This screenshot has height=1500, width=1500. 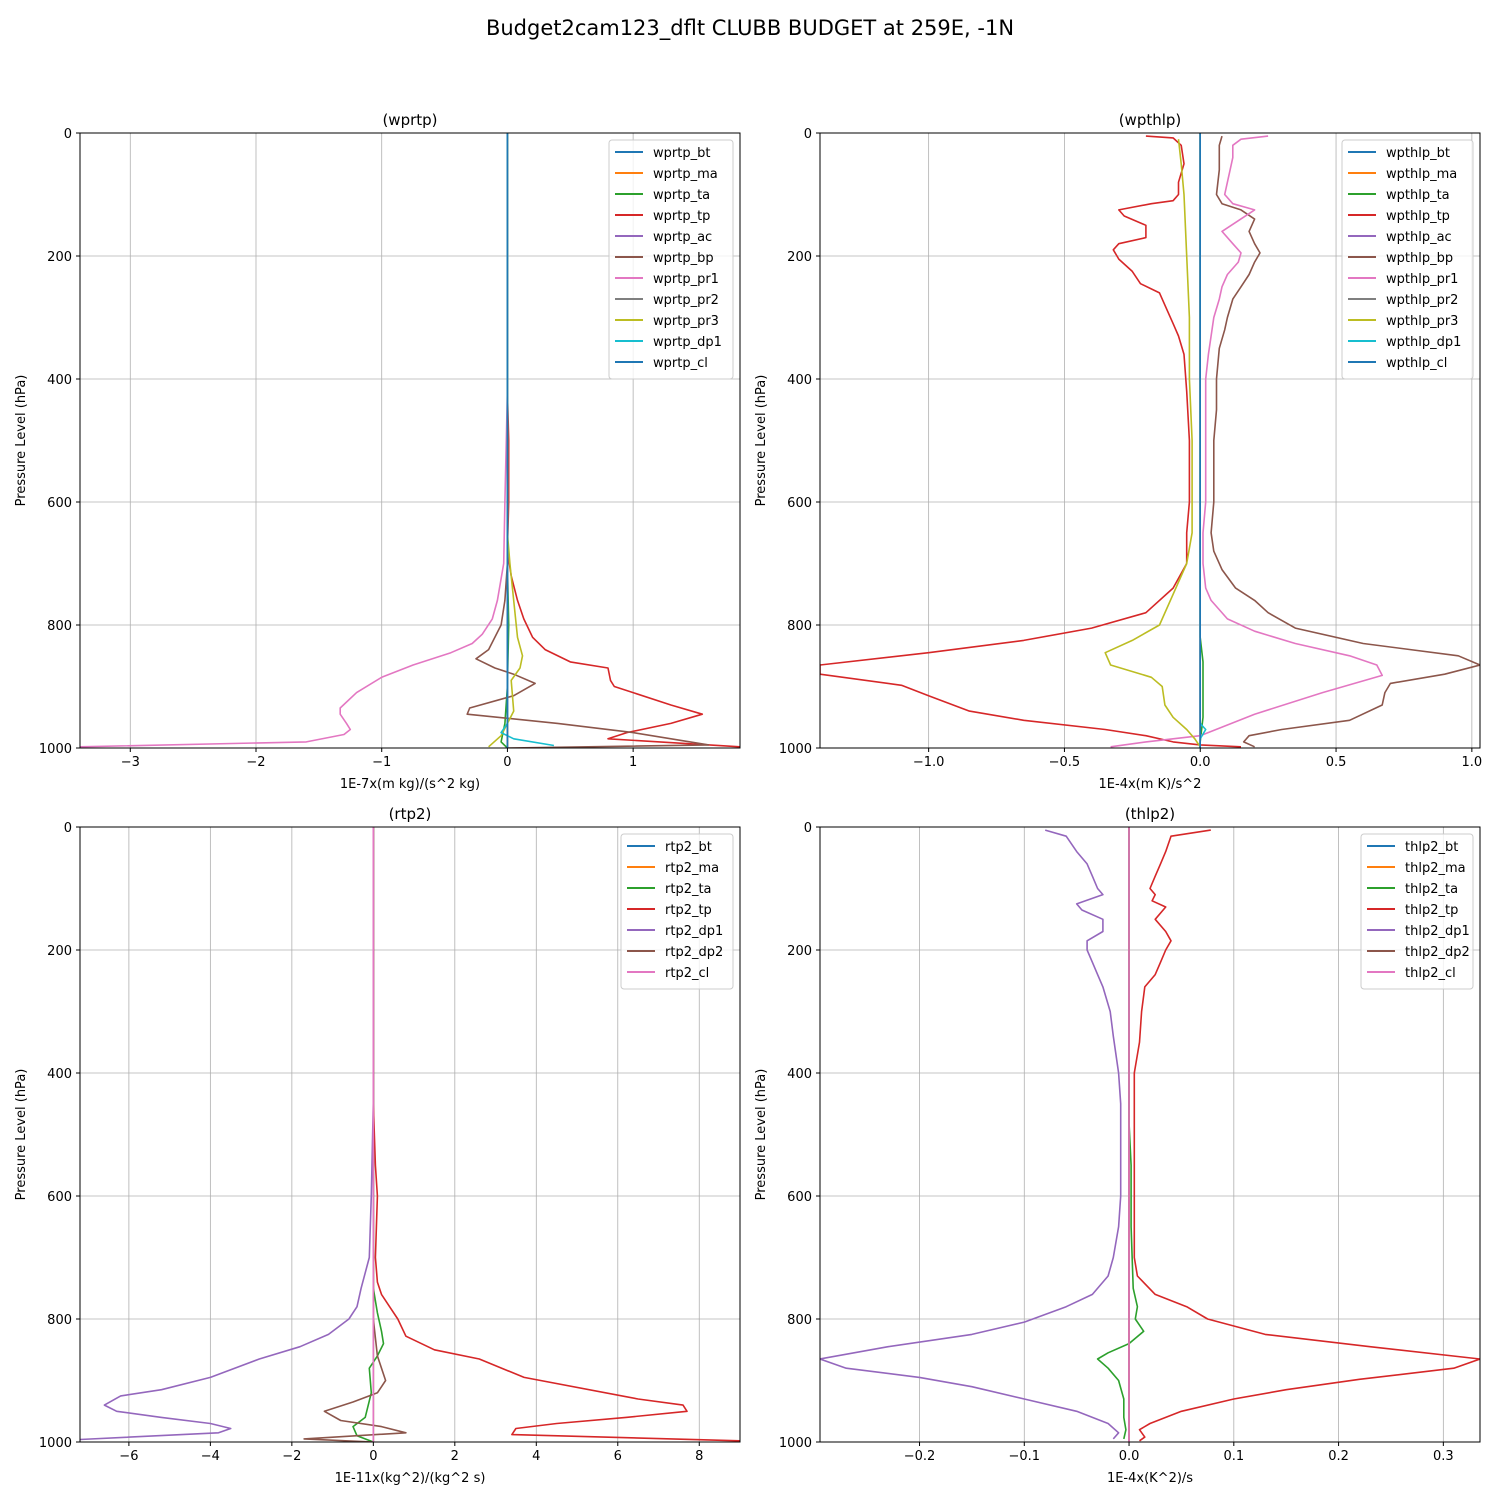 I want to click on legend-entry: wprtp_pr1, so click(x=686, y=279).